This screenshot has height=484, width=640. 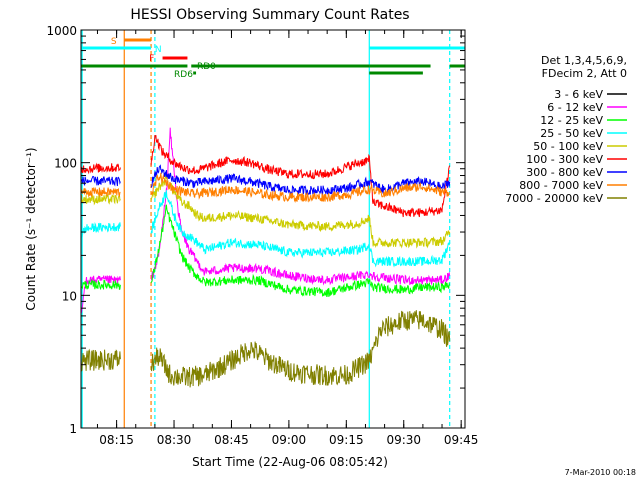 I want to click on x-tick-label: 09:15, so click(x=346, y=440).